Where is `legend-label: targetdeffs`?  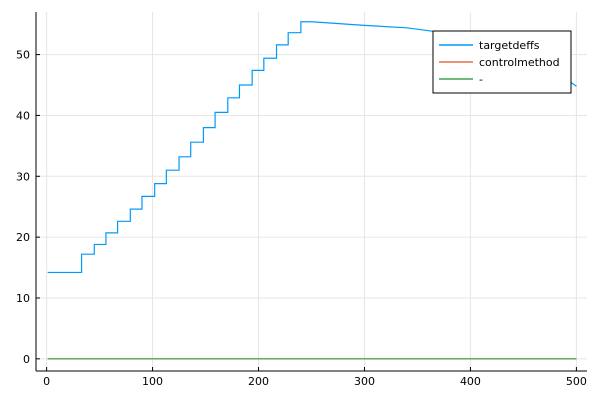
legend-label: targetdeffs is located at coordinates (509, 45).